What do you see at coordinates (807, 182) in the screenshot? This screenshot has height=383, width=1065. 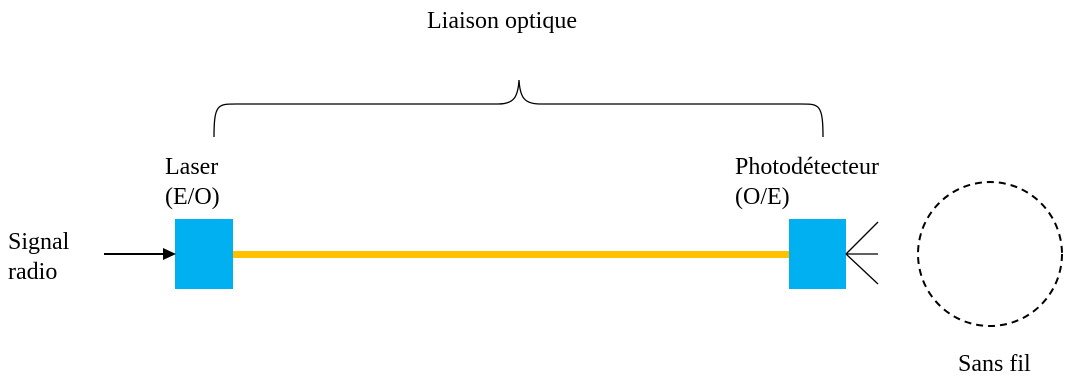 I see `photodetector-label: Photodétecteur (O/E)` at bounding box center [807, 182].